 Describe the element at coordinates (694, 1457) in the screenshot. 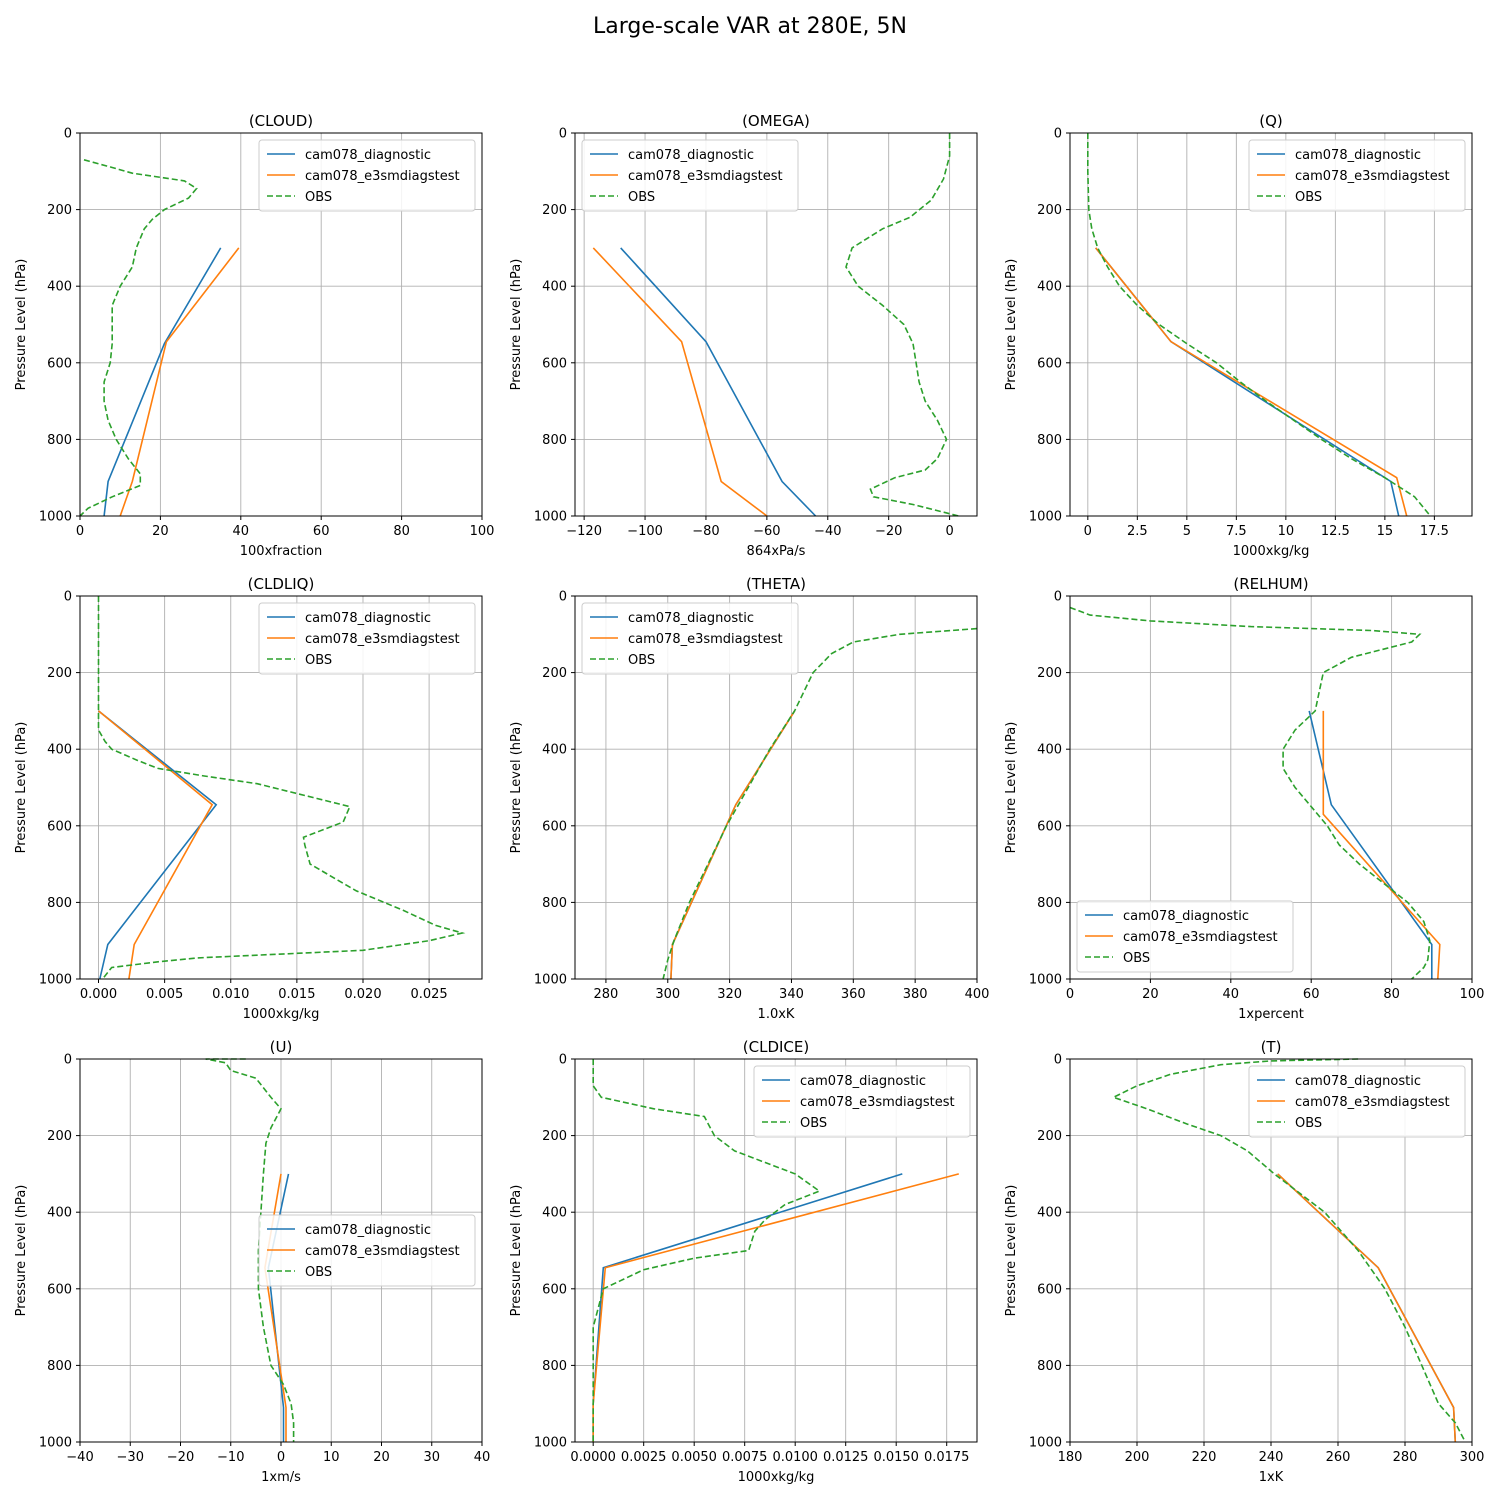

I see `x-tick-label: 0.0050` at that location.